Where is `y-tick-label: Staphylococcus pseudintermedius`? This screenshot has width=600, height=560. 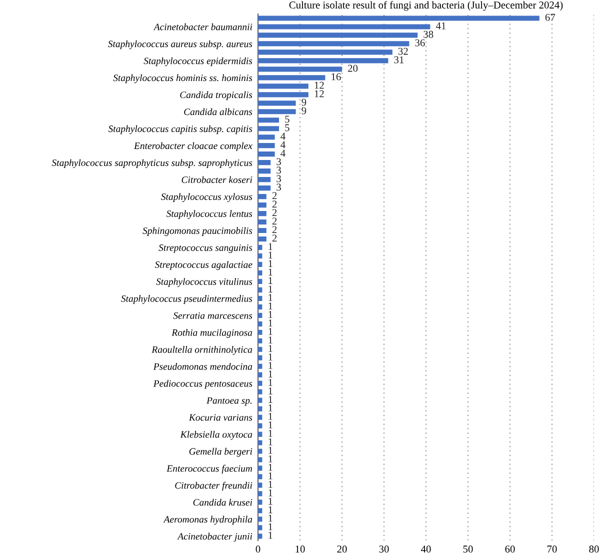 y-tick-label: Staphylococcus pseudintermedius is located at coordinates (186, 299).